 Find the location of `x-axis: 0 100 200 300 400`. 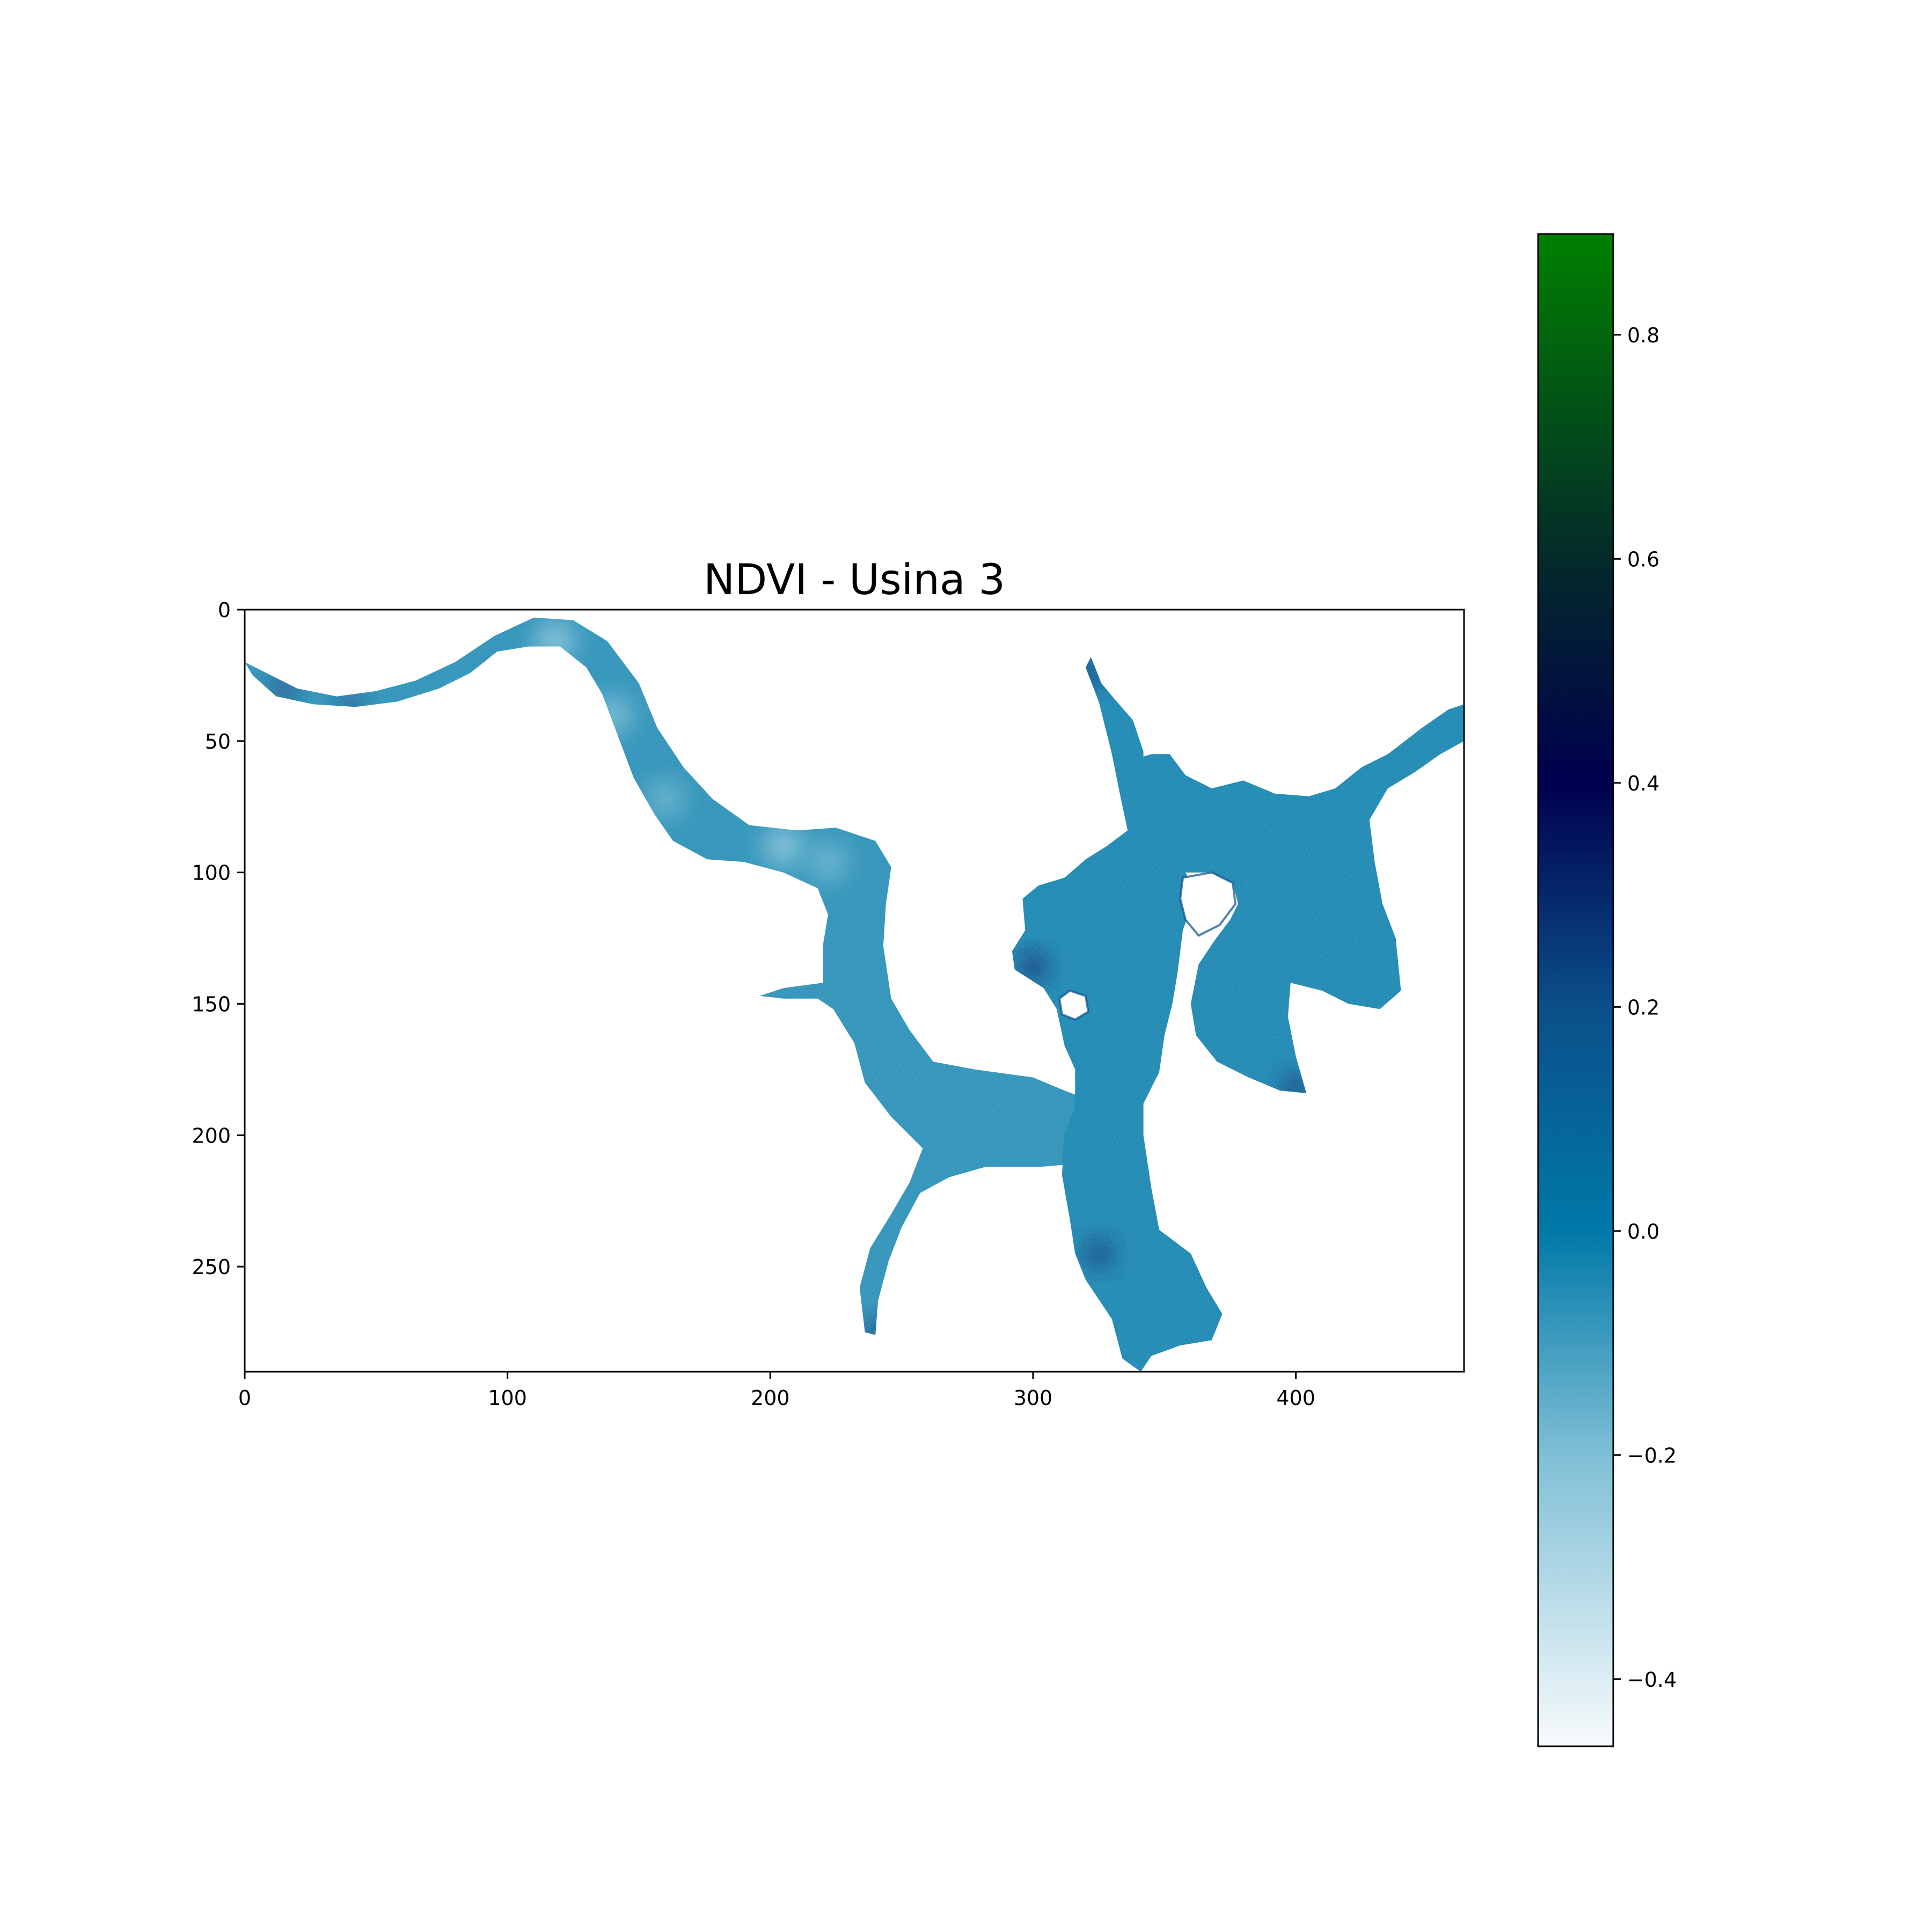

x-axis: 0 100 200 300 400 is located at coordinates (776, 1391).